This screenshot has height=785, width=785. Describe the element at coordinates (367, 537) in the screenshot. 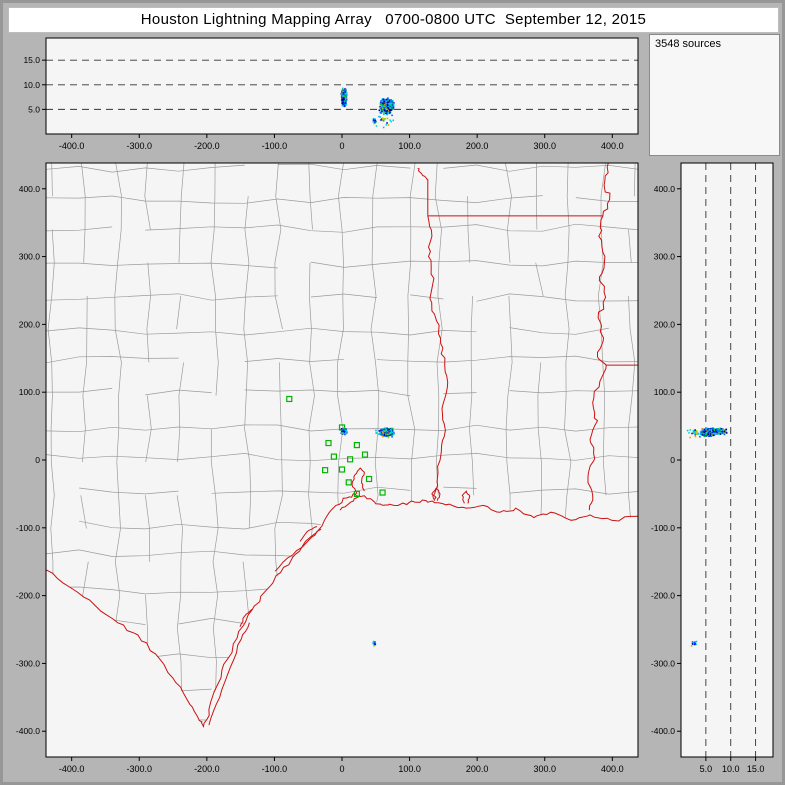

I see `lightning-points-plan` at that location.